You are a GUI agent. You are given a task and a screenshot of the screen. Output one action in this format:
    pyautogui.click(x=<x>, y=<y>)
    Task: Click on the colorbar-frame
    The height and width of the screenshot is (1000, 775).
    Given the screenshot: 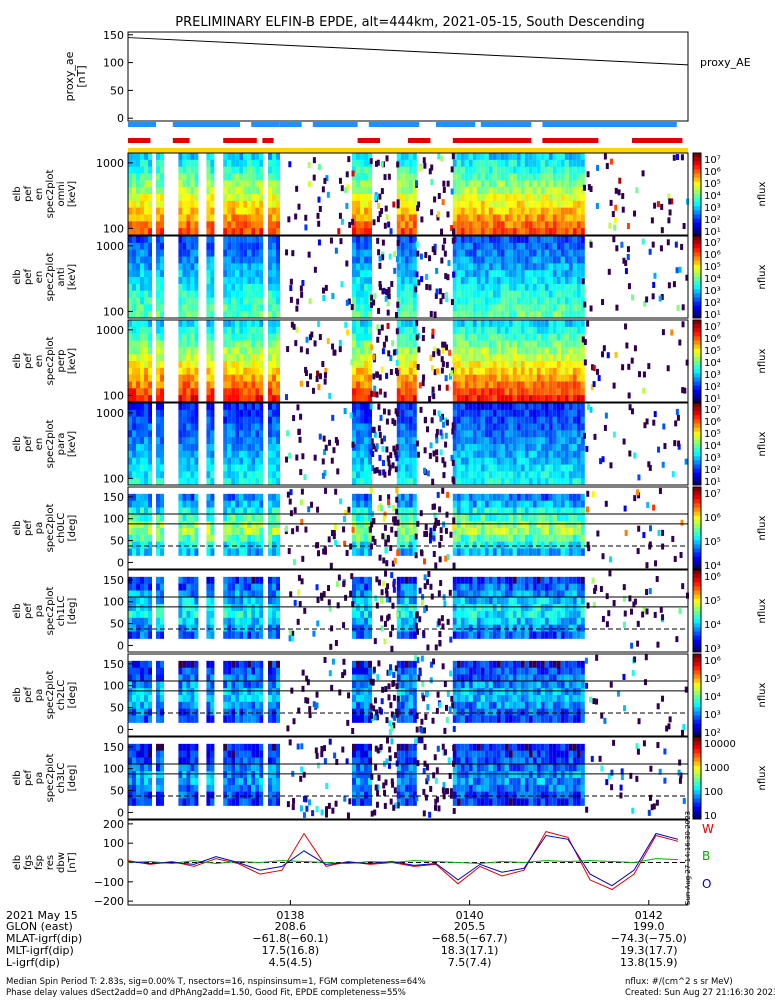 What is the action you would take?
    pyautogui.click(x=697, y=444)
    